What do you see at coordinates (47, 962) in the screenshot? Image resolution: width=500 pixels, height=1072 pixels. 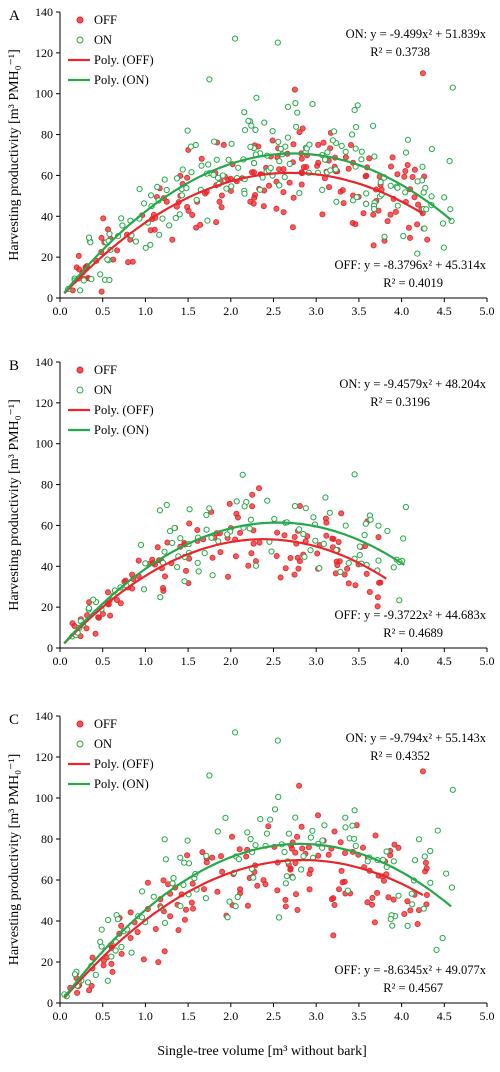 I see `y-tick-label: 20` at bounding box center [47, 962].